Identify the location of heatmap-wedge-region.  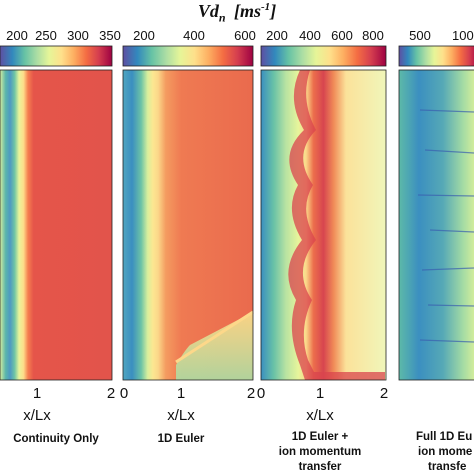
(214, 346).